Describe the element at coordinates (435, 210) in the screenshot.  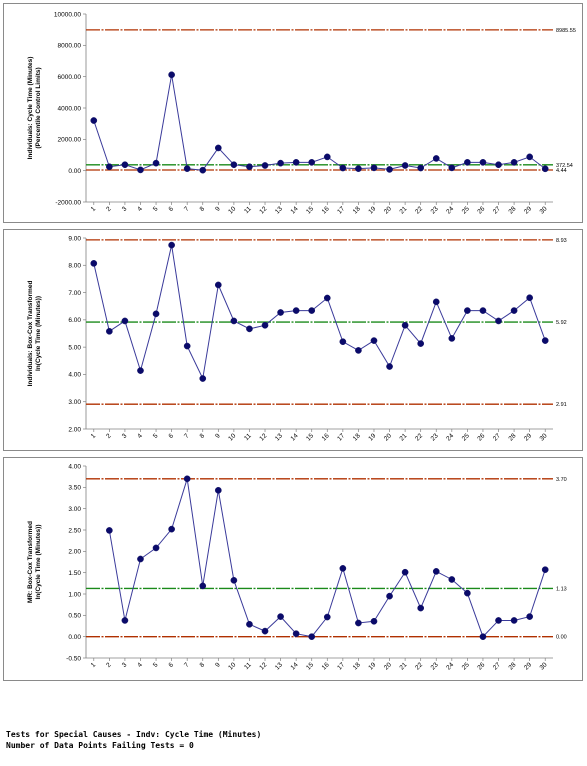
I see `x-tick-label: 23` at that location.